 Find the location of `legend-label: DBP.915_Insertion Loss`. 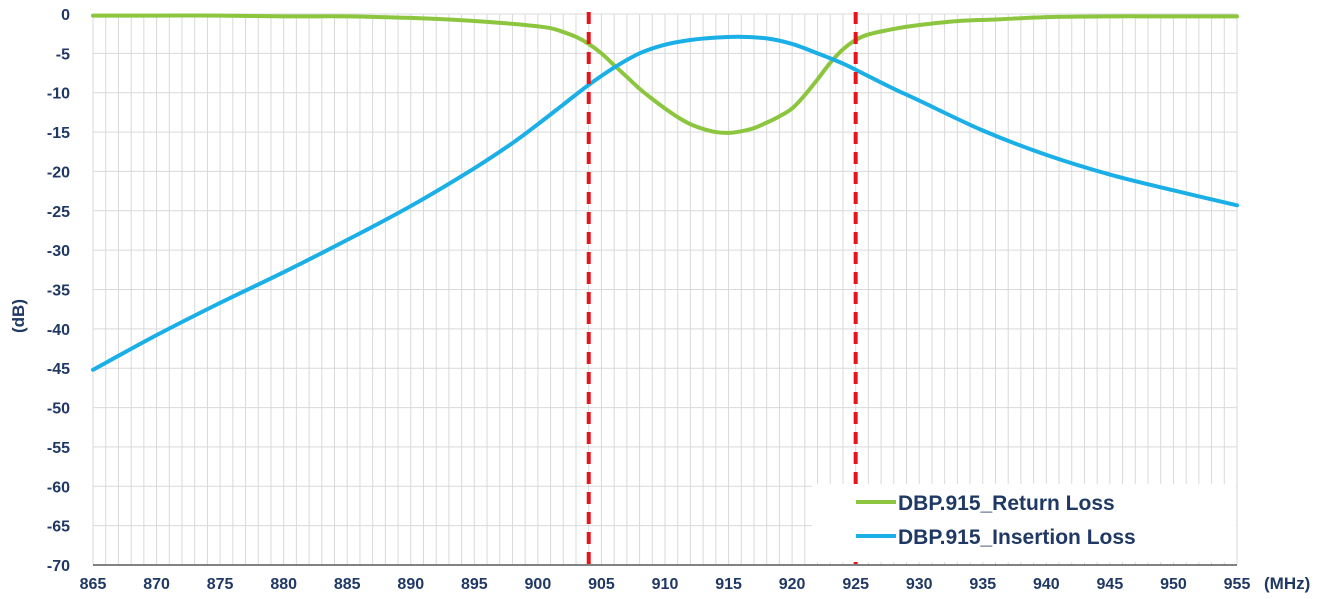

legend-label: DBP.915_Insertion Loss is located at coordinates (1017, 537).